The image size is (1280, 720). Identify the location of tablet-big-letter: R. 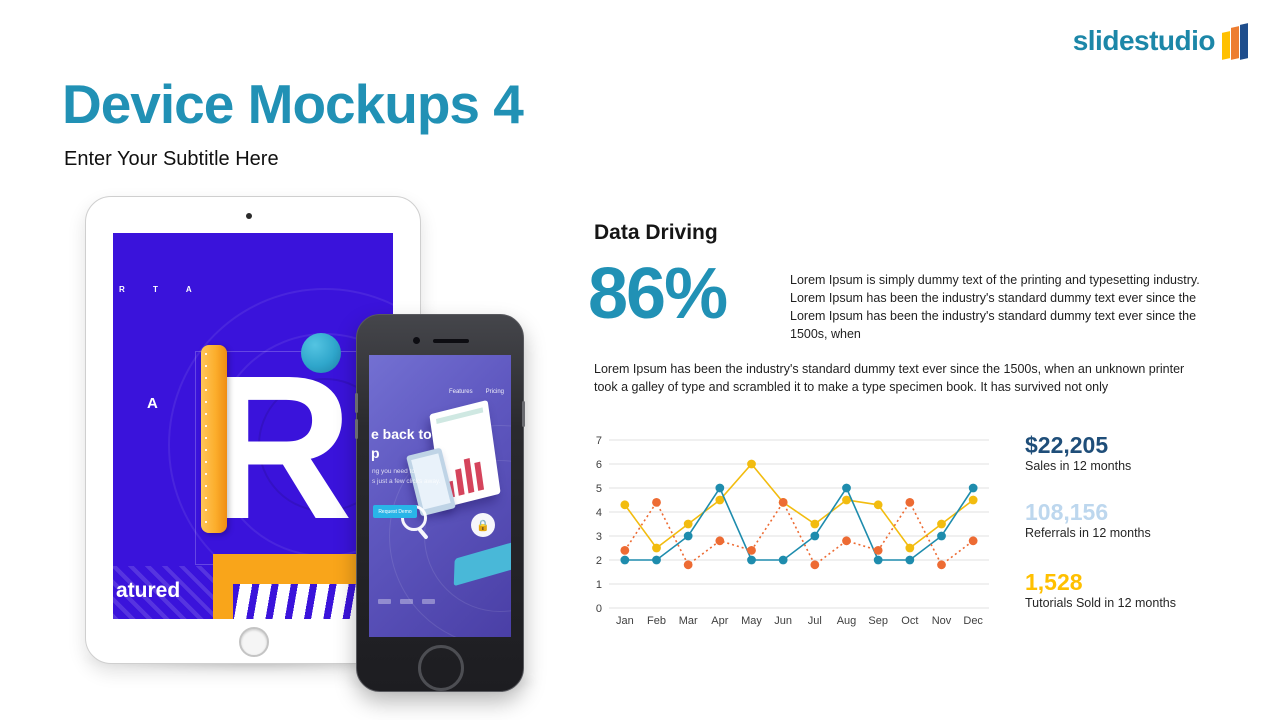
(279, 447).